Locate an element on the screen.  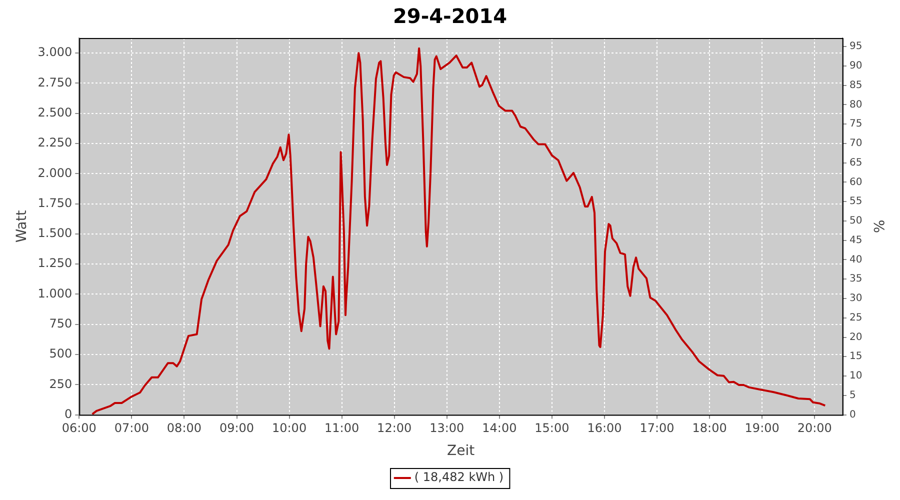
legend-label: ( 18,482 kWh ) is located at coordinates (459, 477).